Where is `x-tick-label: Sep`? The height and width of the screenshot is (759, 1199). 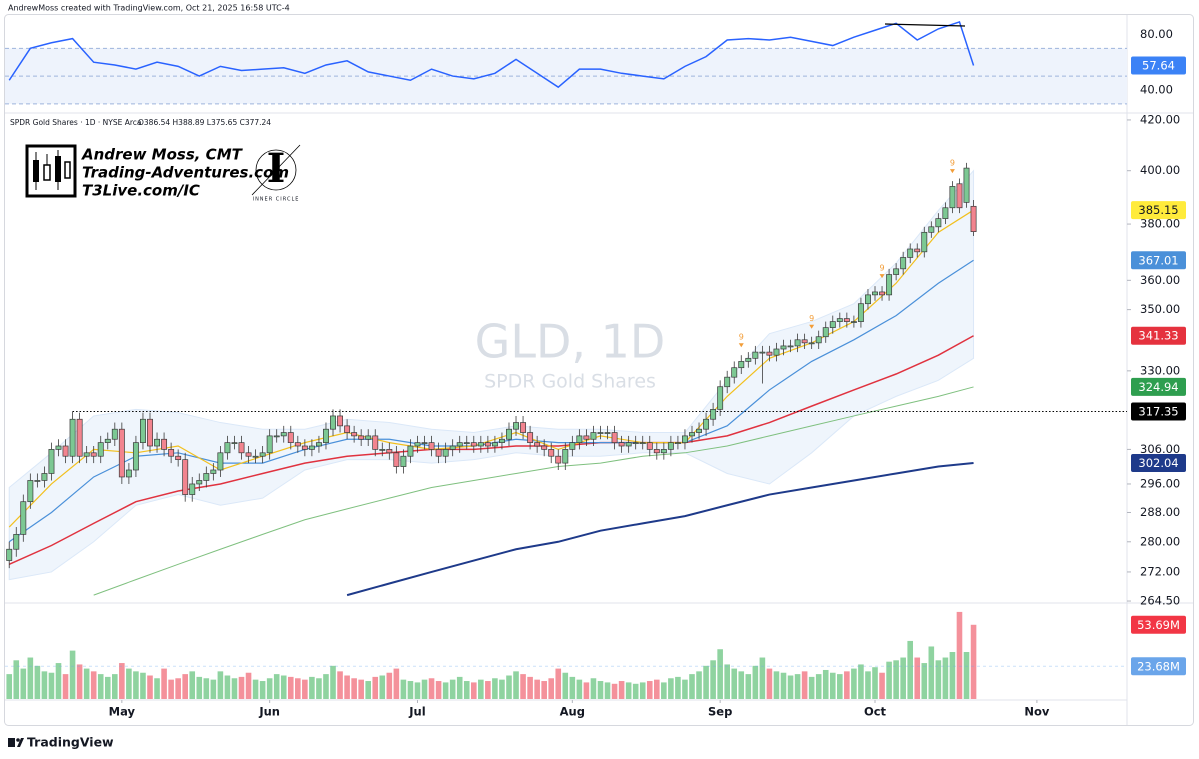 x-tick-label: Sep is located at coordinates (720, 712).